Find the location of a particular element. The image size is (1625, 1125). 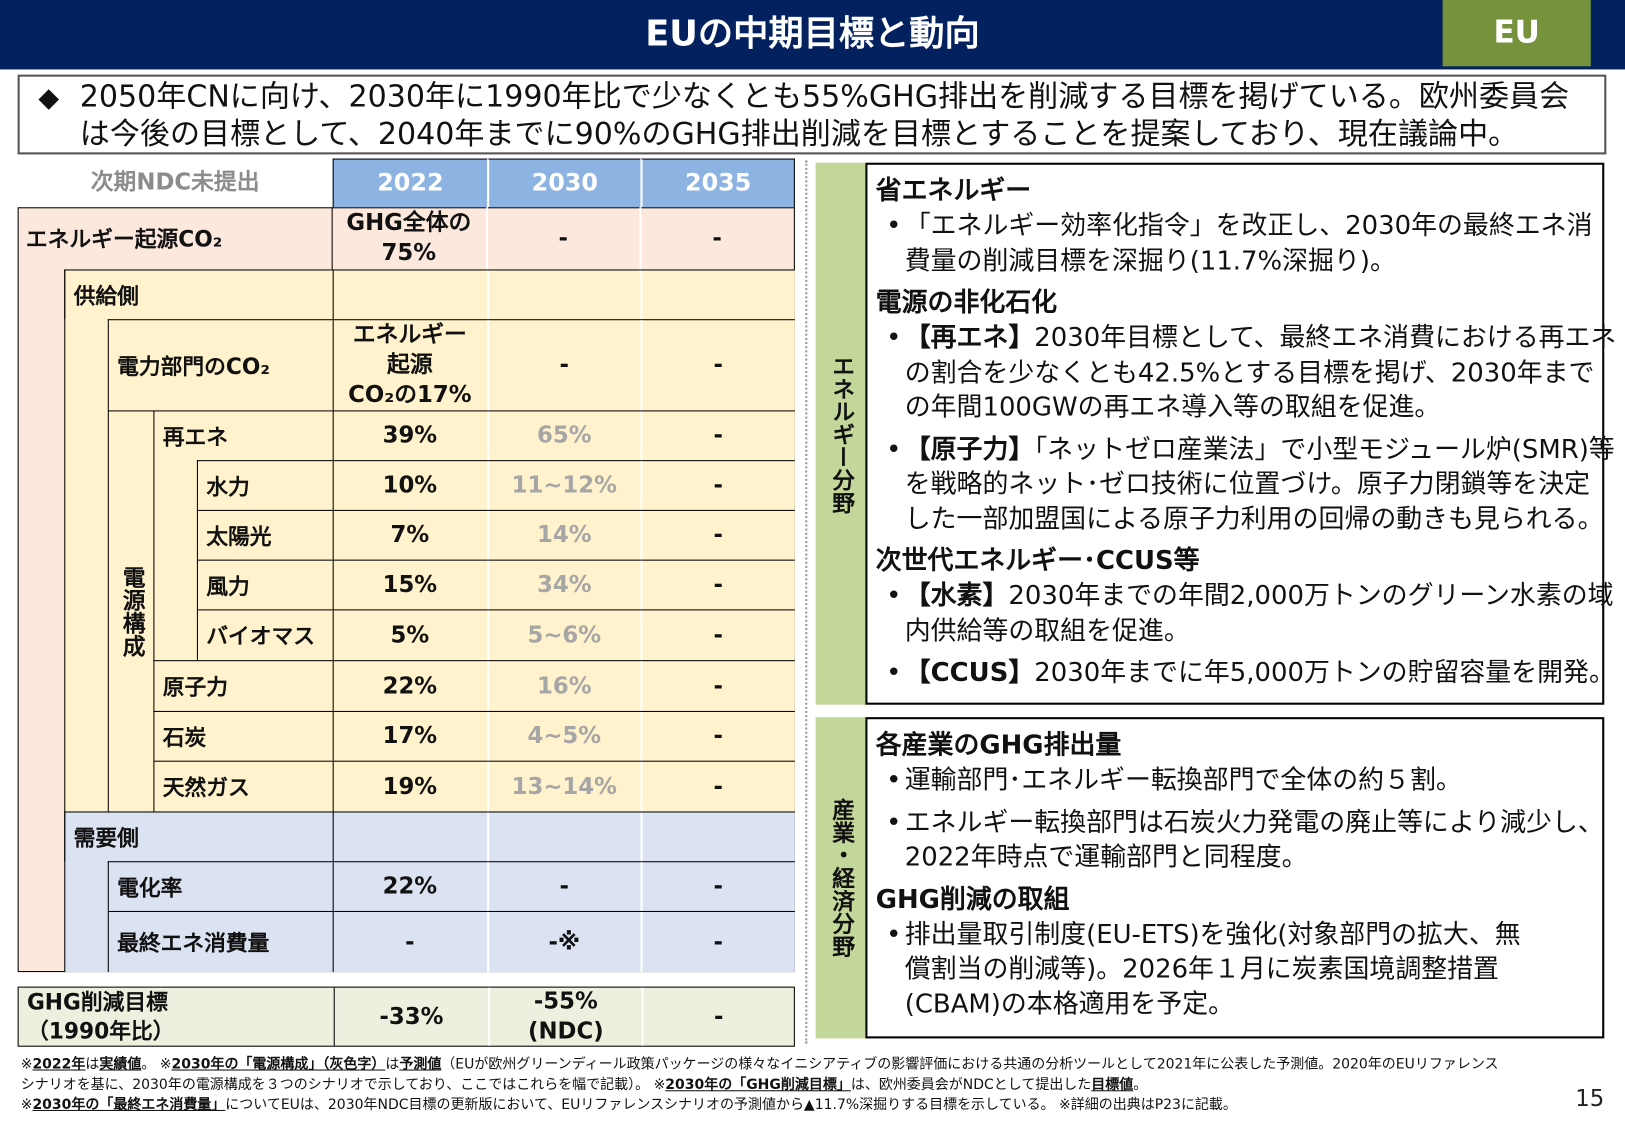

row-label: 風力 is located at coordinates (228, 586).